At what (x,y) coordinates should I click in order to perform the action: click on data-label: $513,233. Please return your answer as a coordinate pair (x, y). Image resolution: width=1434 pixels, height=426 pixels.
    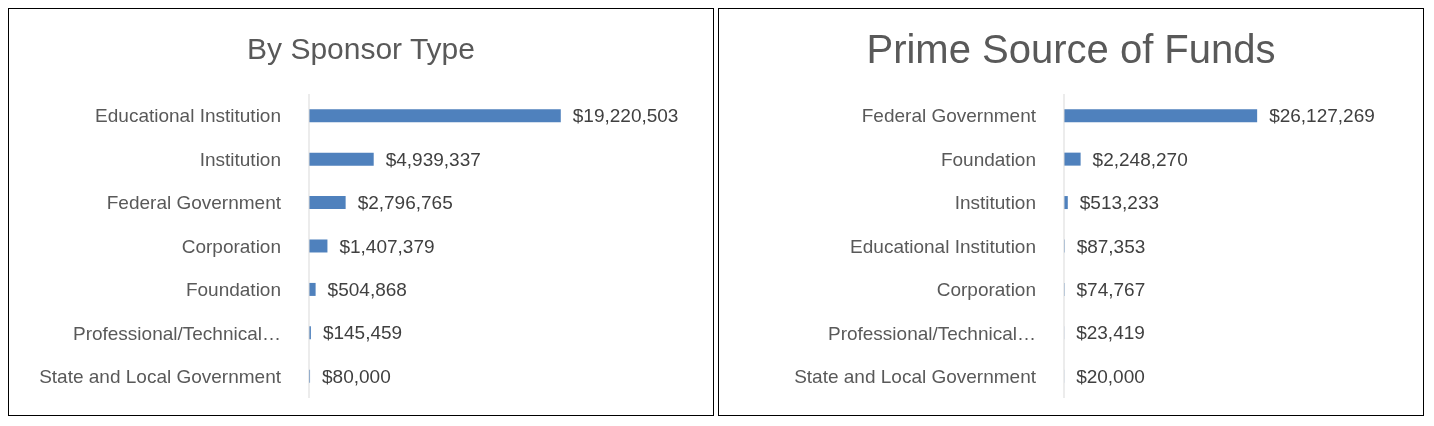
    Looking at the image, I should click on (1119, 203).